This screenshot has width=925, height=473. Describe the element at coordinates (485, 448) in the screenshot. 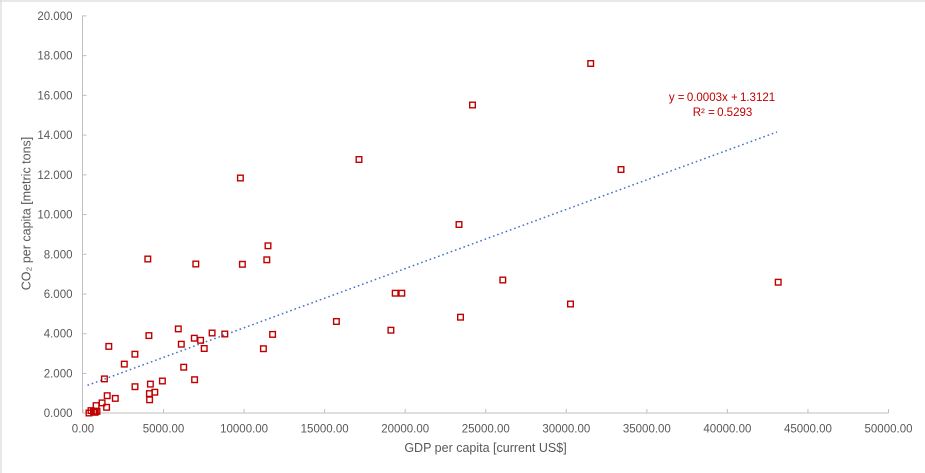

I see `svg-text: GDP per capita [current US$]` at that location.